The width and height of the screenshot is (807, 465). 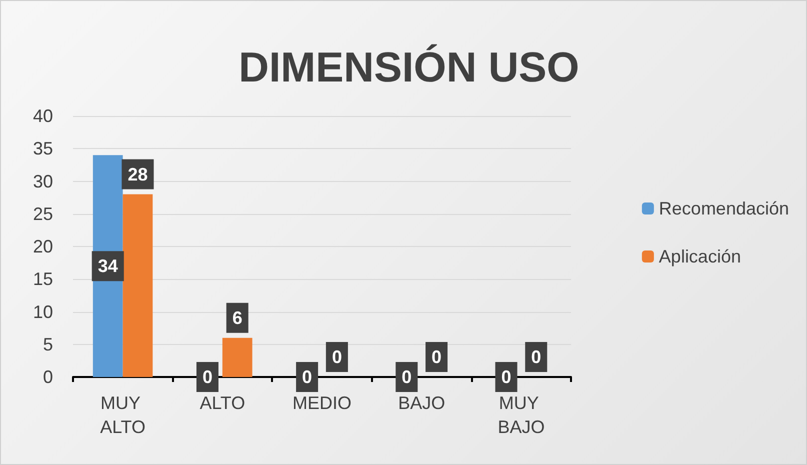 I want to click on x-tick-label: ALTO, so click(x=223, y=403).